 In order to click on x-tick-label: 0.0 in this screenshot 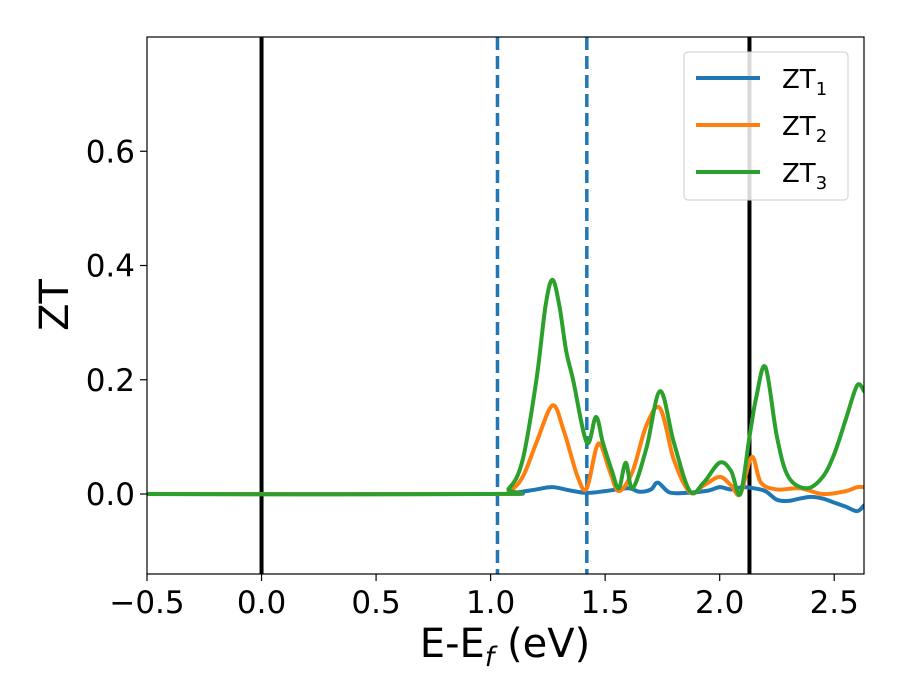, I will do `click(261, 603)`.